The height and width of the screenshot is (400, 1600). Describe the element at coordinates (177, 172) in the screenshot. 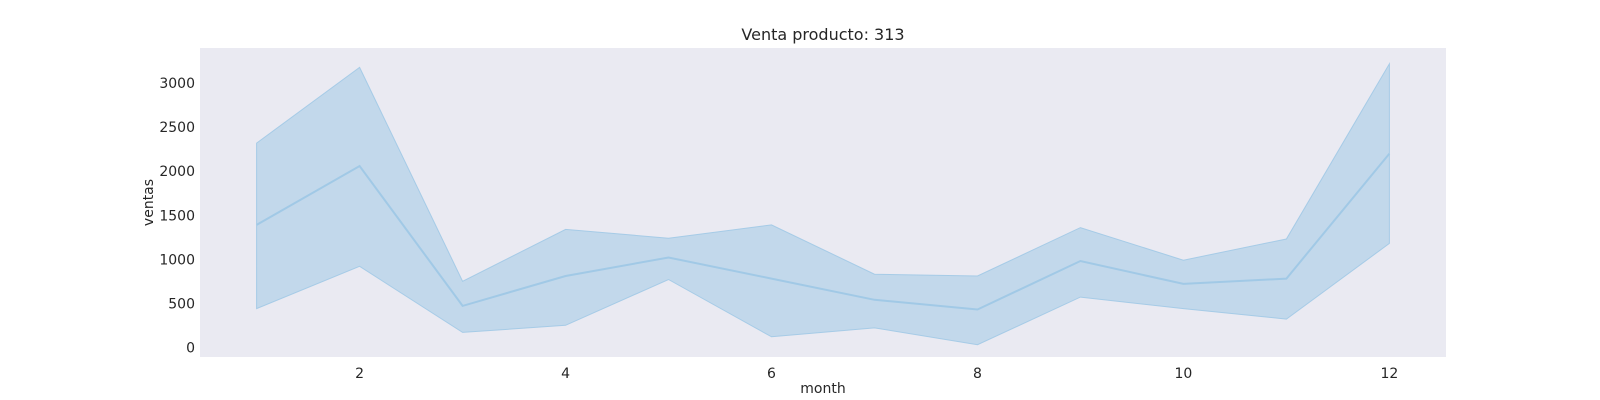

I see `y-tick-label: 2000` at that location.